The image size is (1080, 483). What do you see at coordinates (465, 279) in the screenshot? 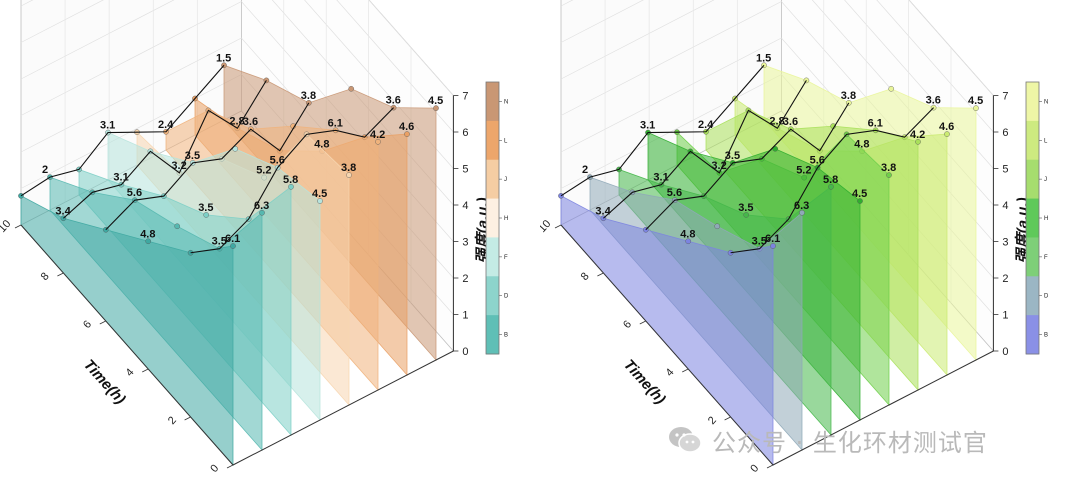
I see `z-tick-label: 2` at bounding box center [465, 279].